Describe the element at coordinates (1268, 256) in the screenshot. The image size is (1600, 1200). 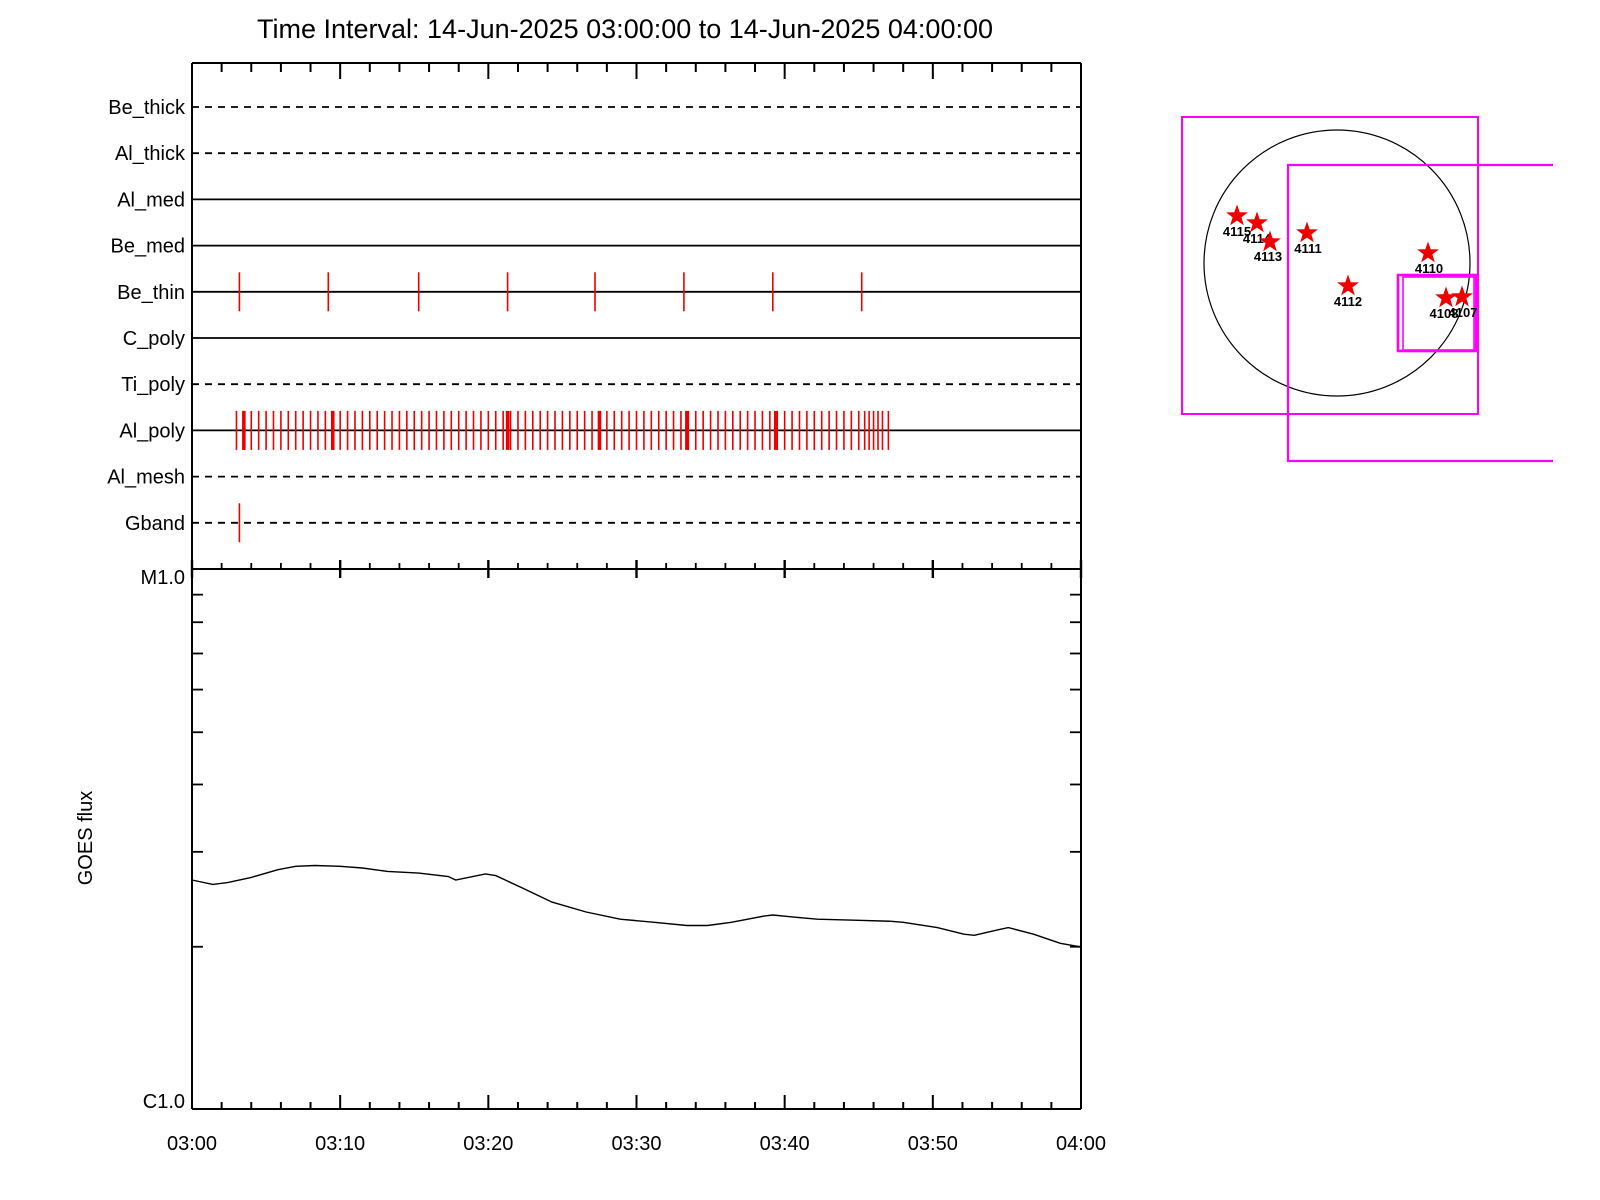
I see `active-region-label-4113: 4113` at that location.